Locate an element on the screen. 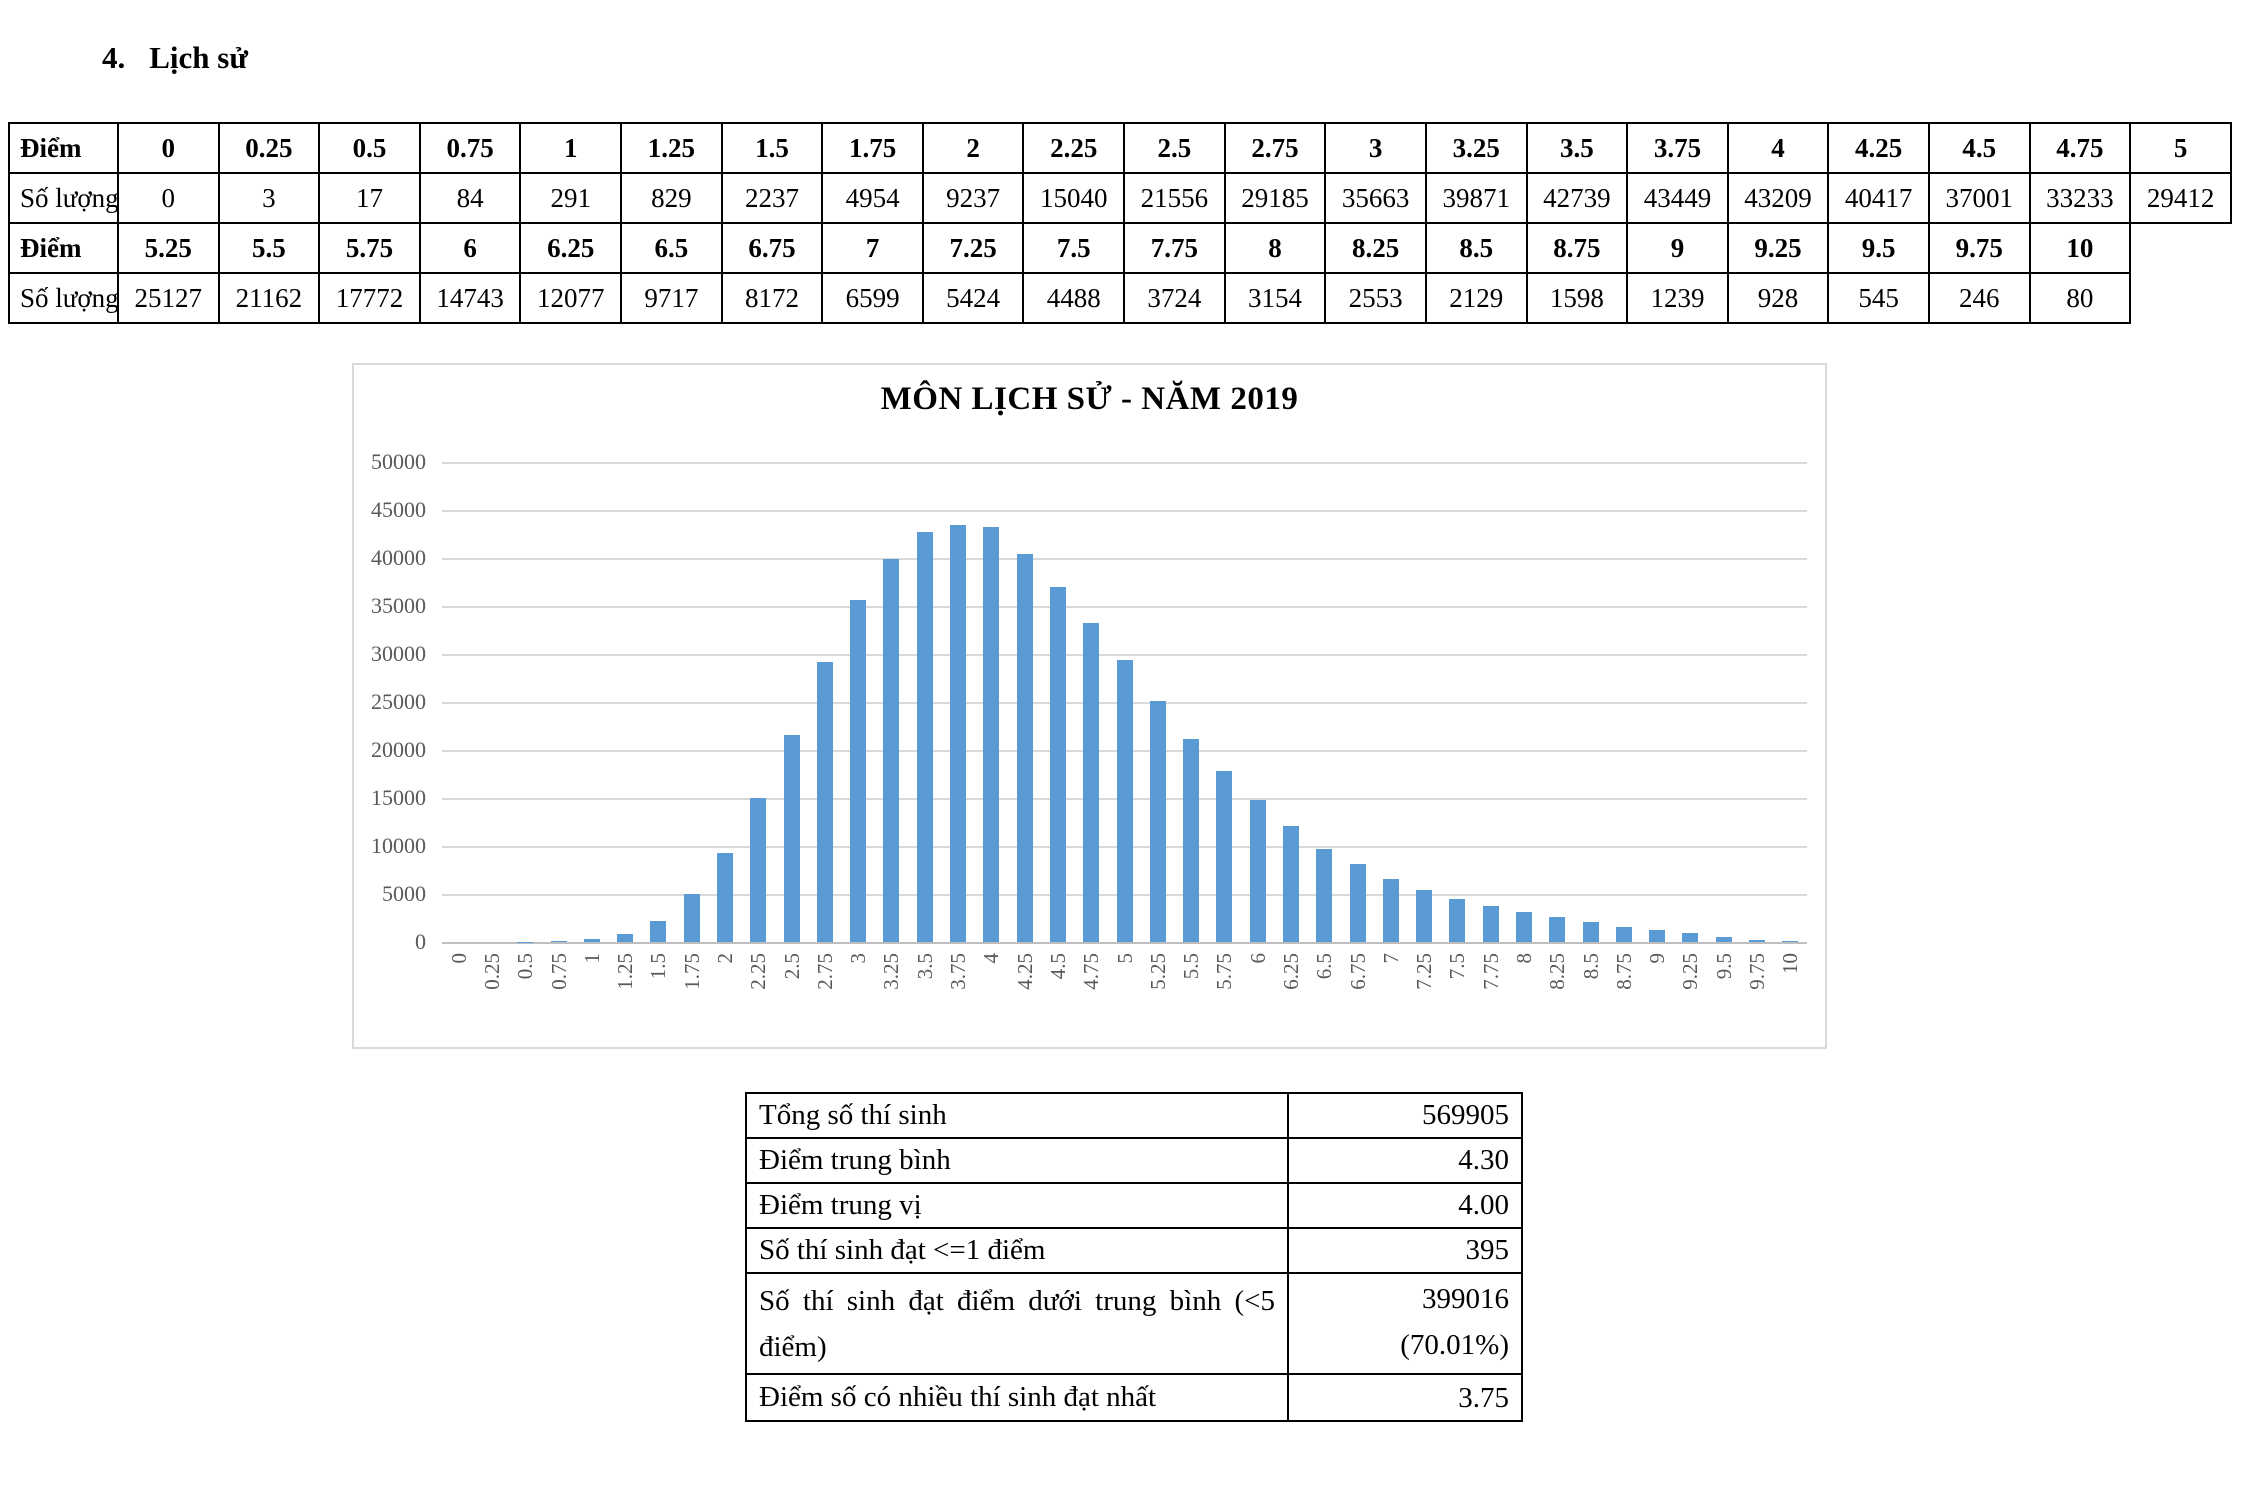  table-row: Điểm trung vị 4.00 is located at coordinates (1134, 1205).